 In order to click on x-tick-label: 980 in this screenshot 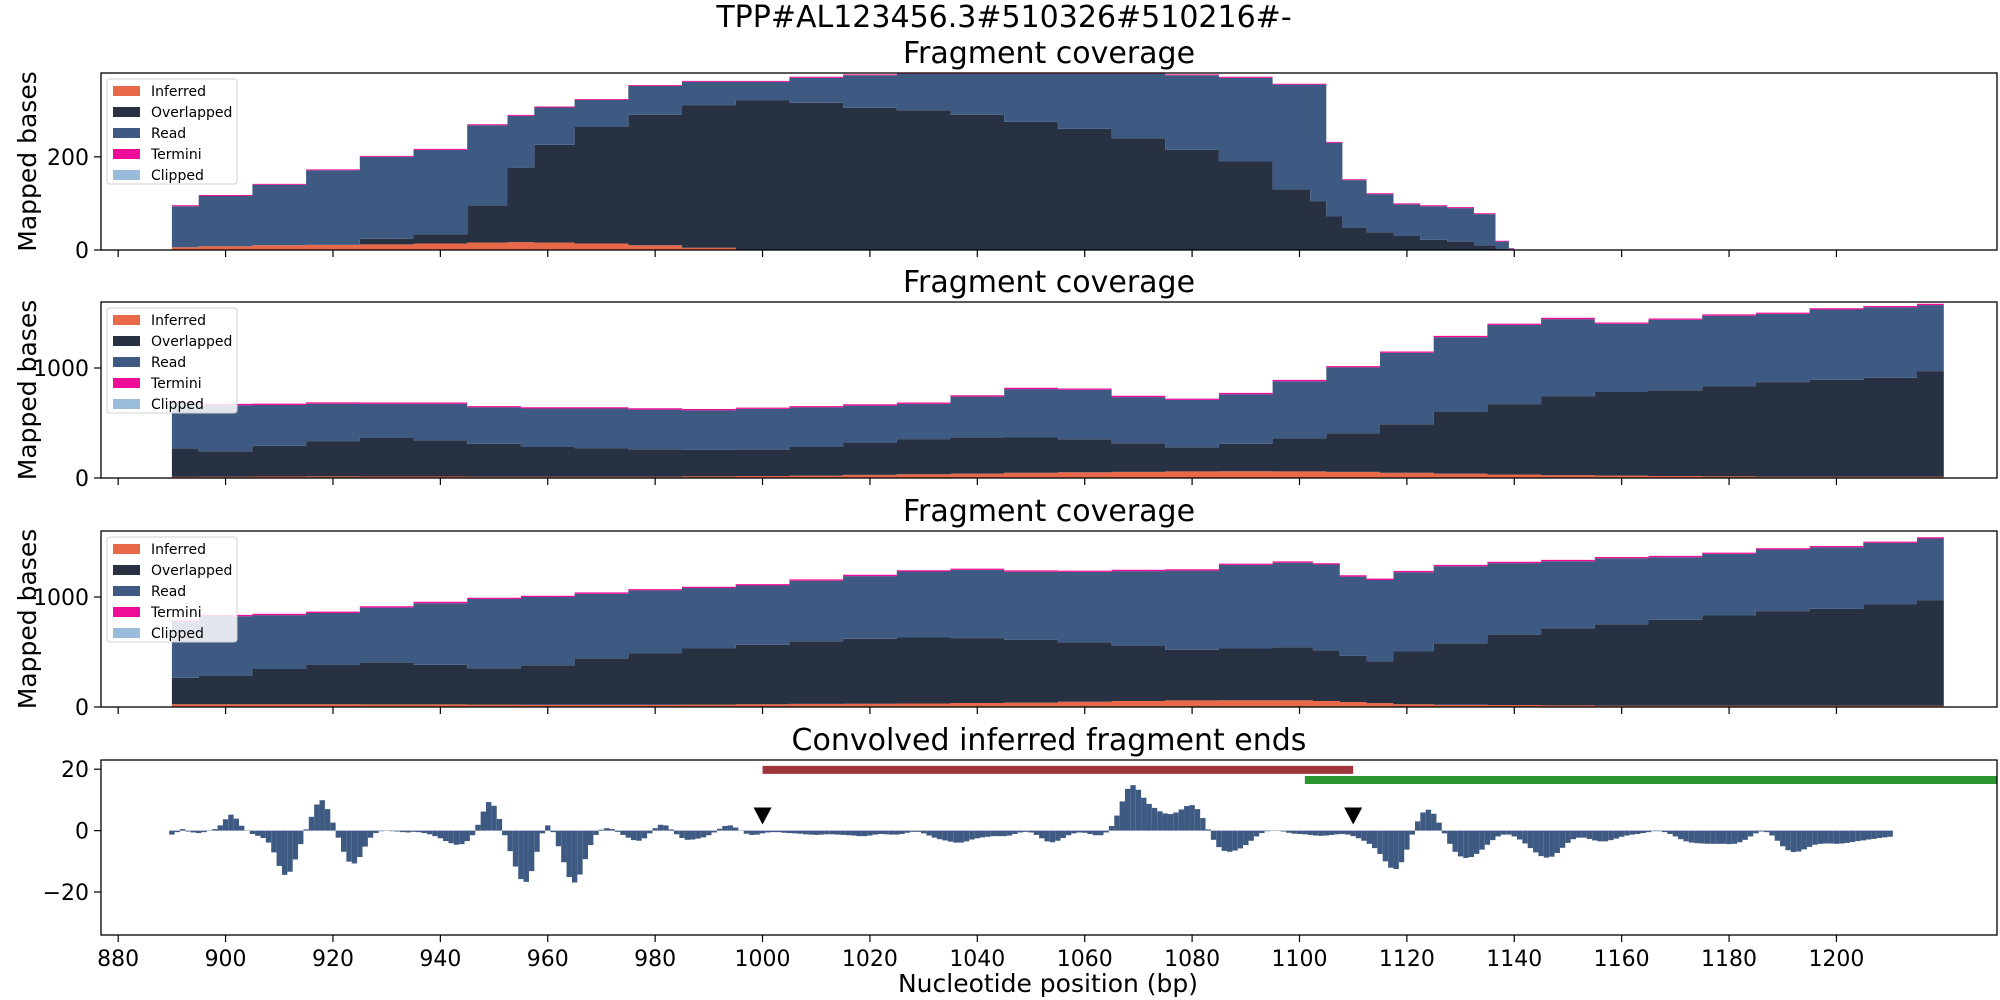, I will do `click(655, 959)`.